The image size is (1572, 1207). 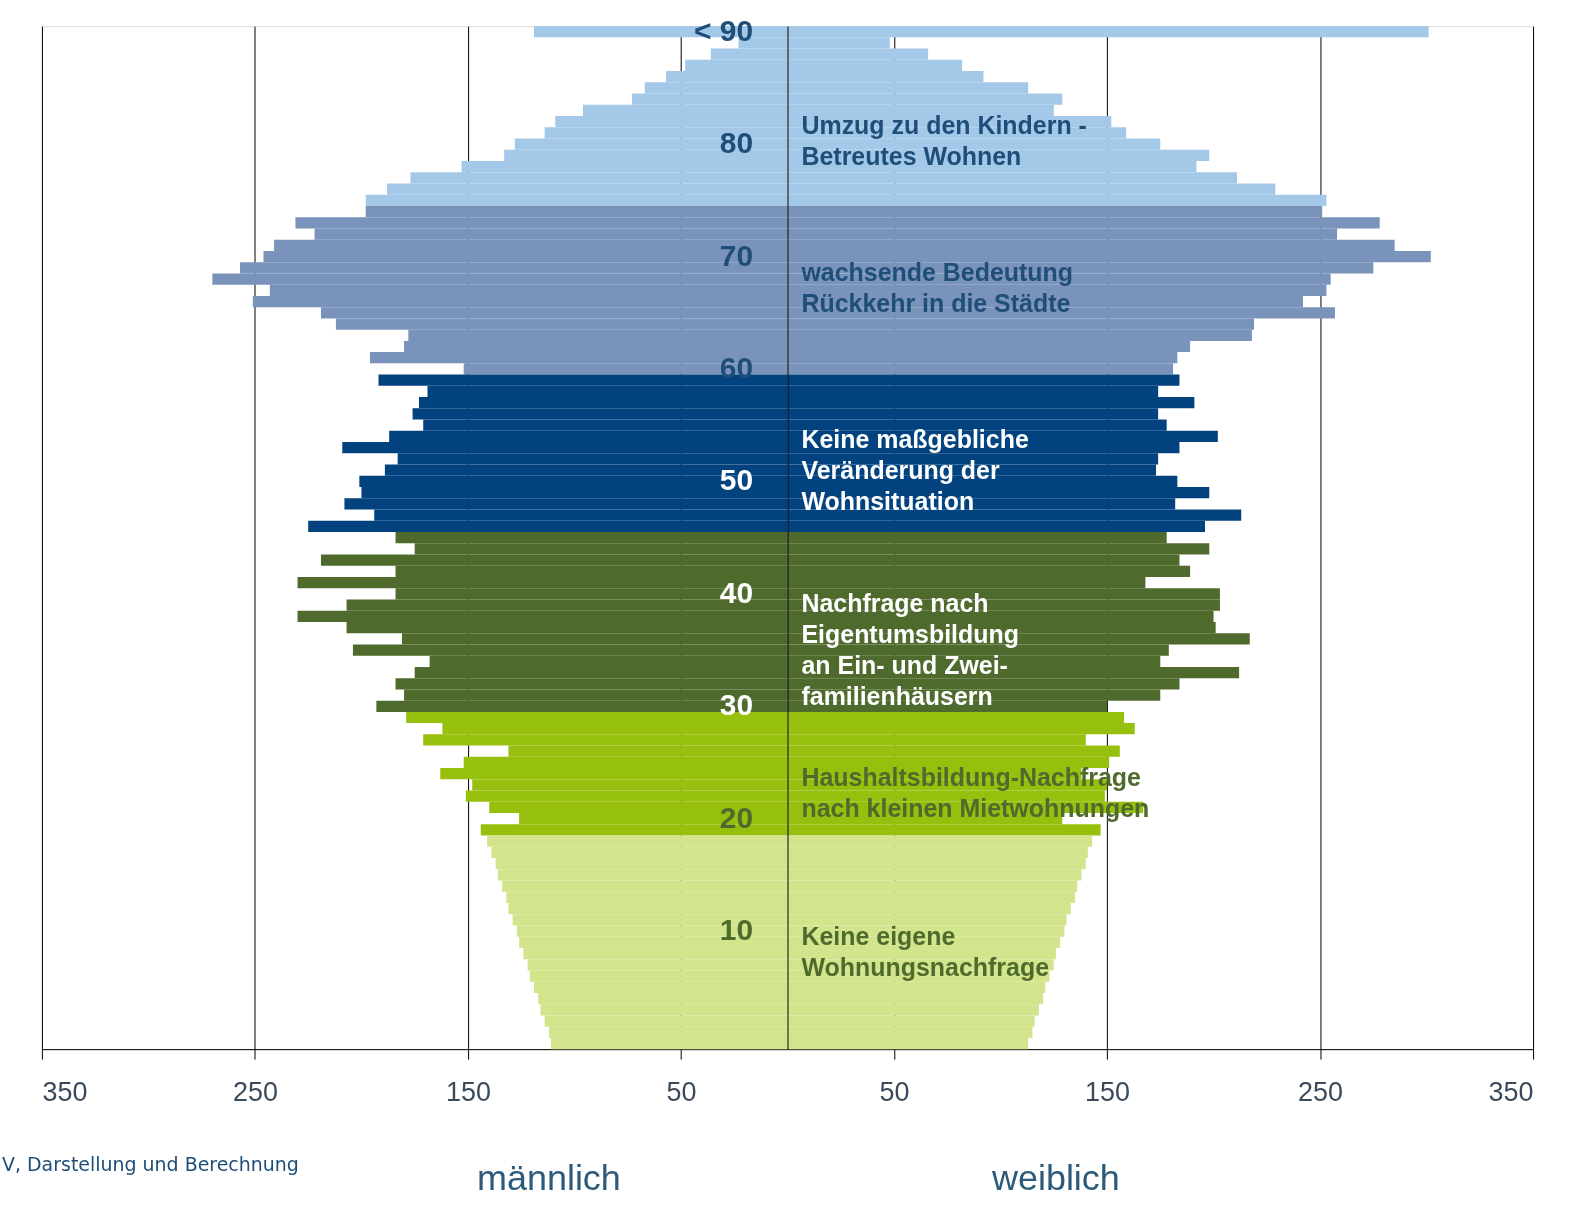 What do you see at coordinates (915, 470) in the screenshot?
I see `annotation: Keine maßgebliche Veränderung der Wohnsituation` at bounding box center [915, 470].